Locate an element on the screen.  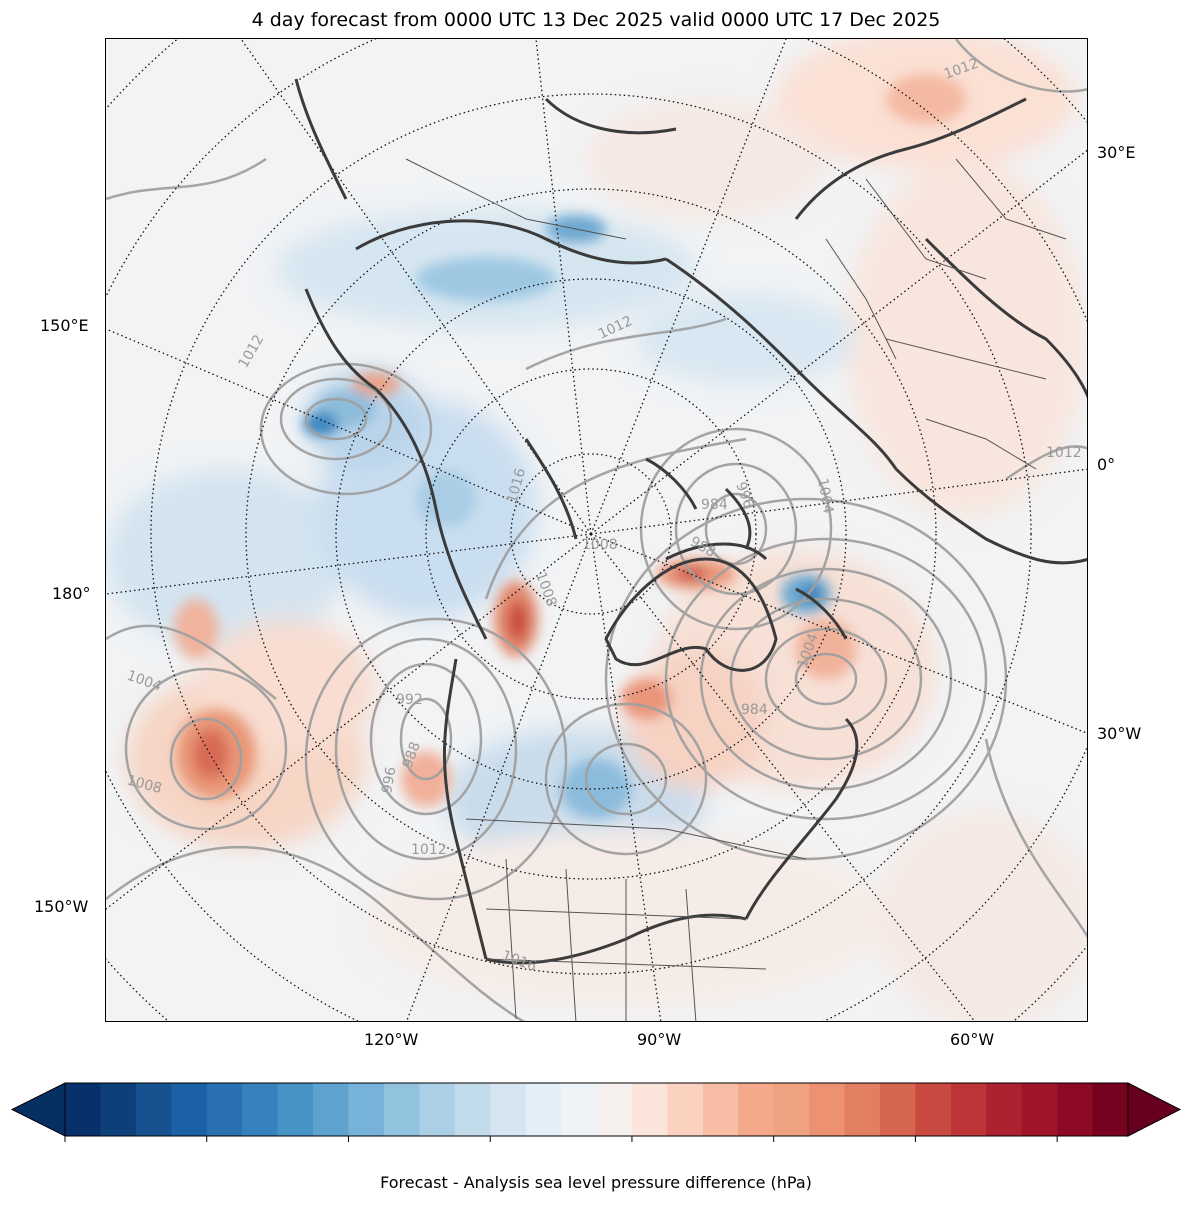
lon-label: 120°W is located at coordinates (391, 1039).